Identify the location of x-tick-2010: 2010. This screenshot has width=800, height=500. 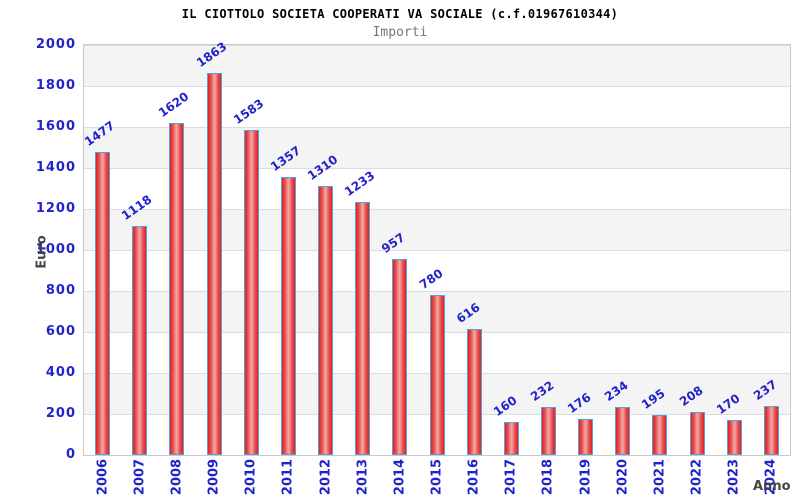
(251, 477).